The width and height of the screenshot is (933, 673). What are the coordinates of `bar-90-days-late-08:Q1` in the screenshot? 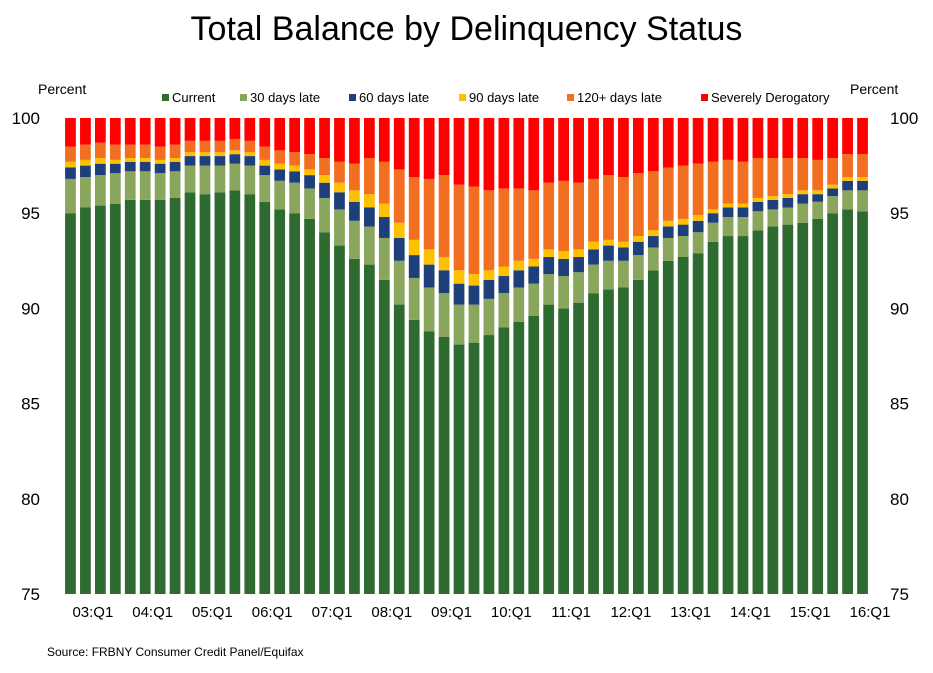 It's located at (369, 201).